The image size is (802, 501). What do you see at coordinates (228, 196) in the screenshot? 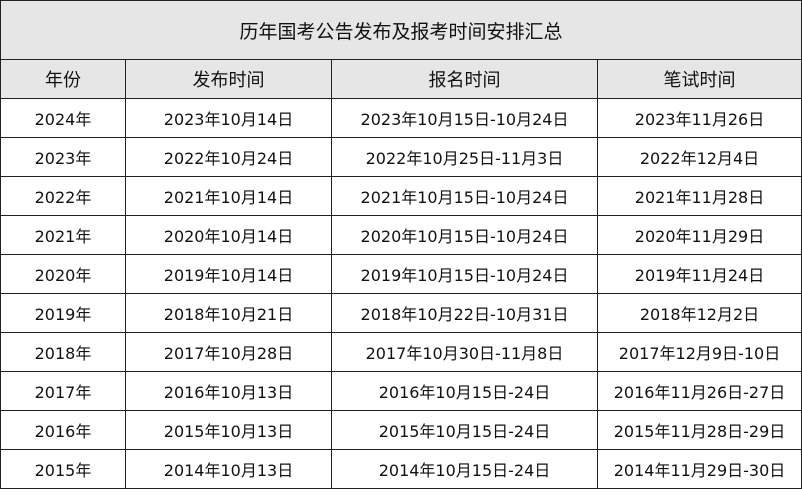
I see `cell-announcement-date: 2021年10月14日` at bounding box center [228, 196].